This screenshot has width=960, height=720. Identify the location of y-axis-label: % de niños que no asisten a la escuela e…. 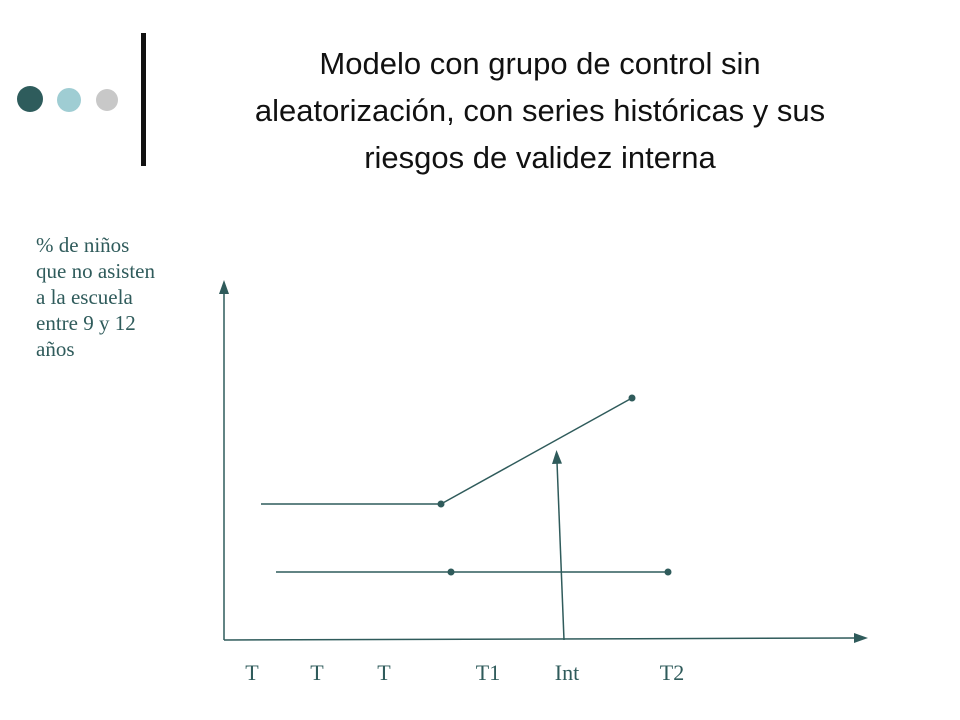
(95, 297).